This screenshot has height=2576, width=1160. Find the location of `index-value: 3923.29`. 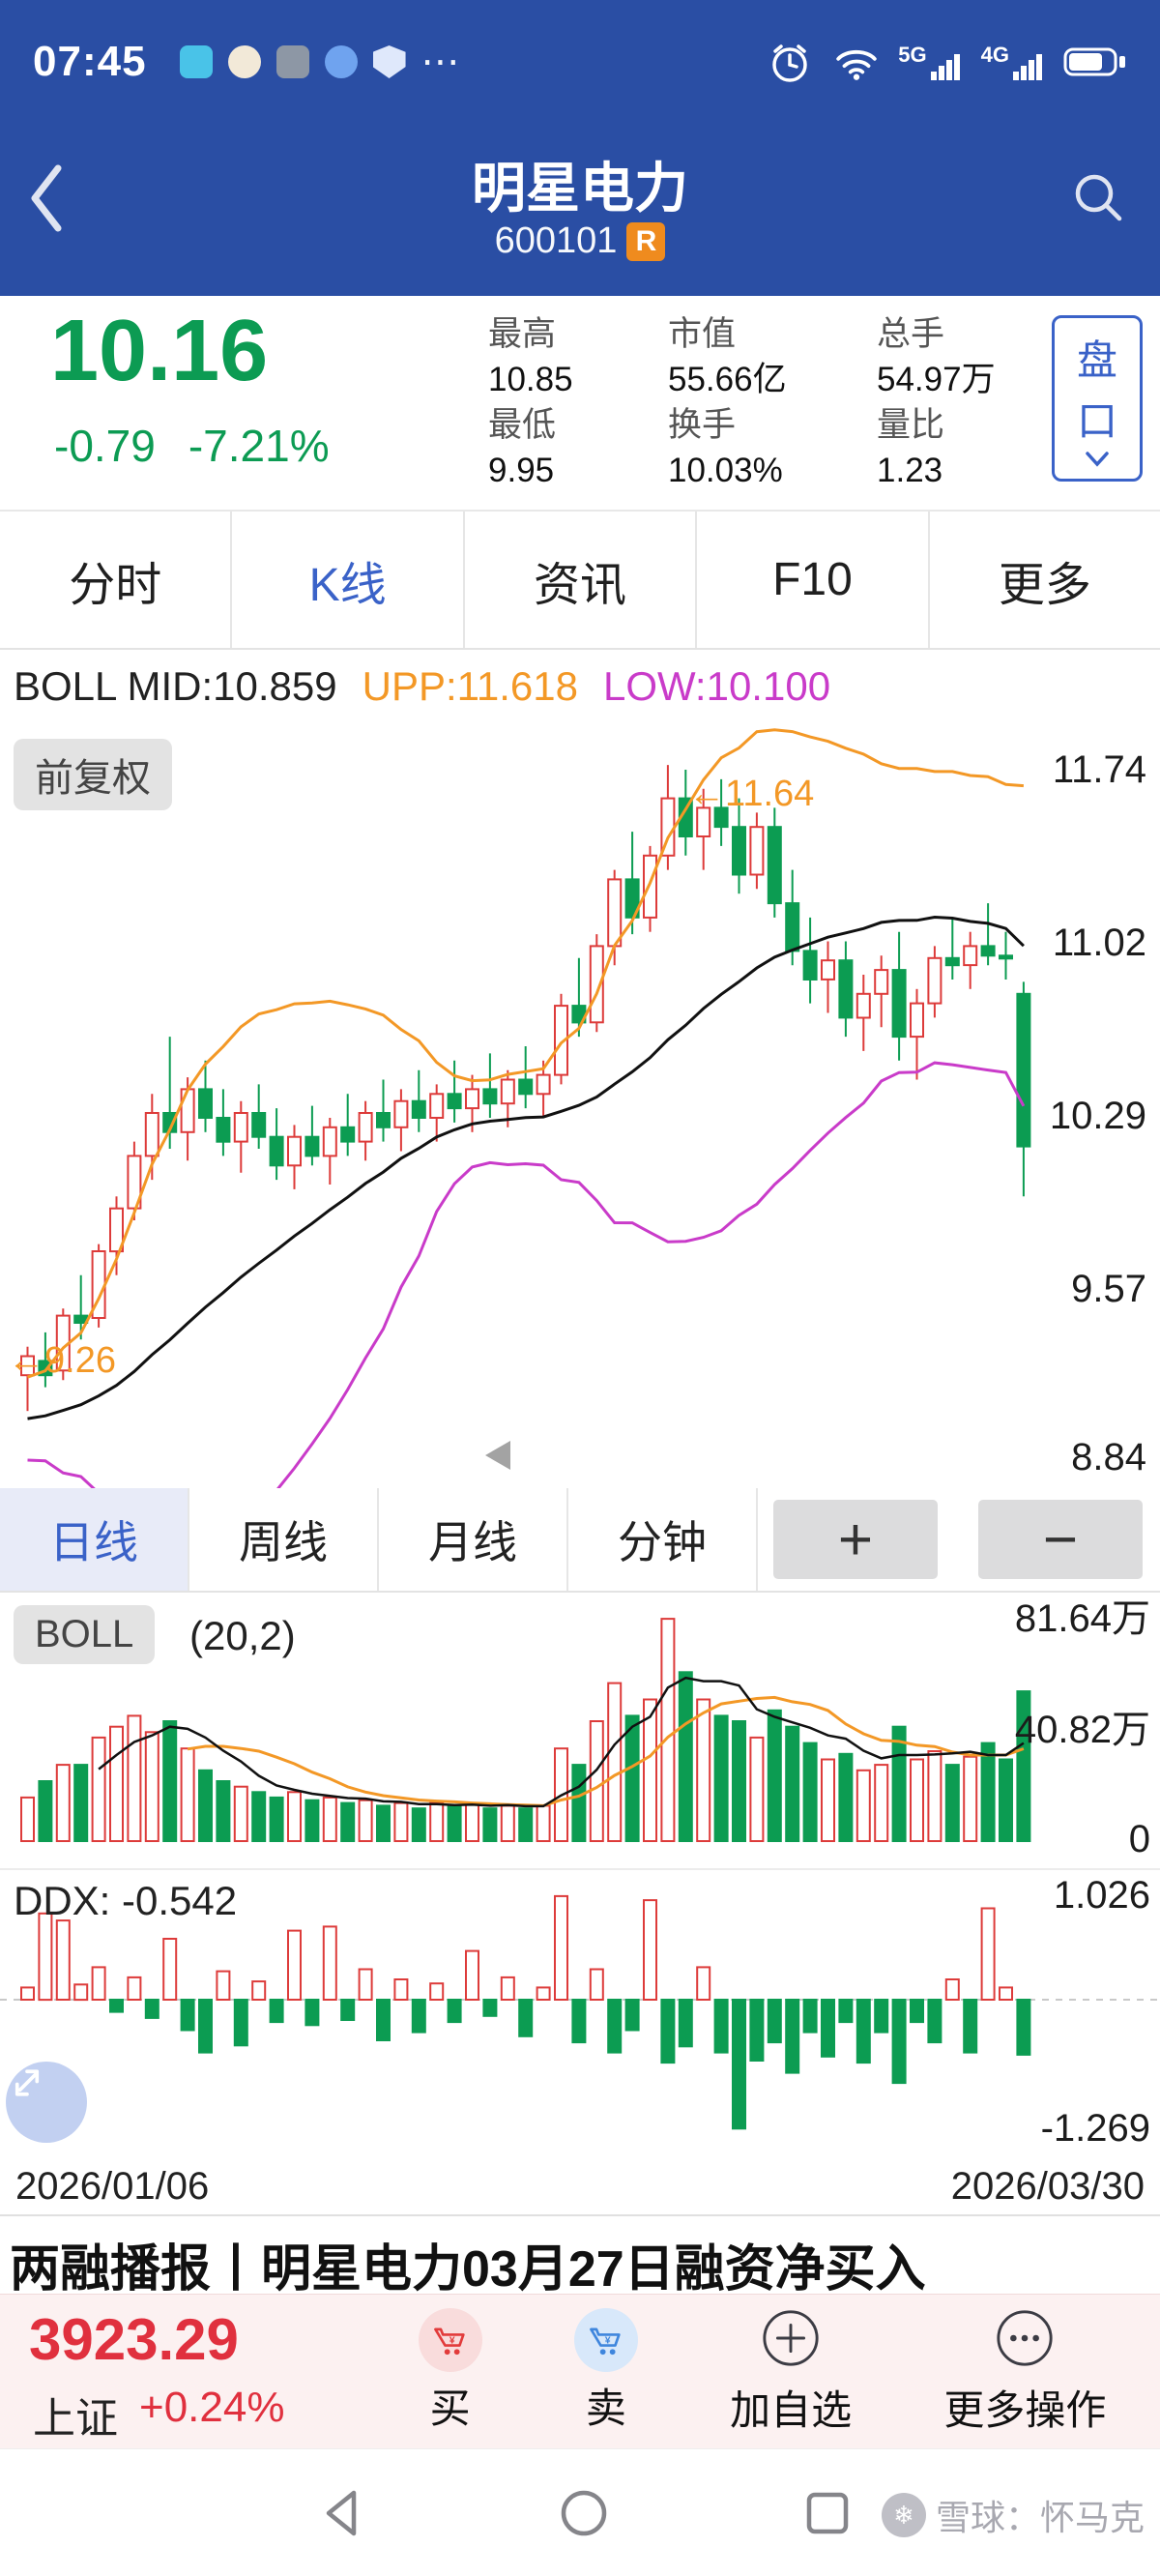

index-value: 3923.29 is located at coordinates (134, 2339).